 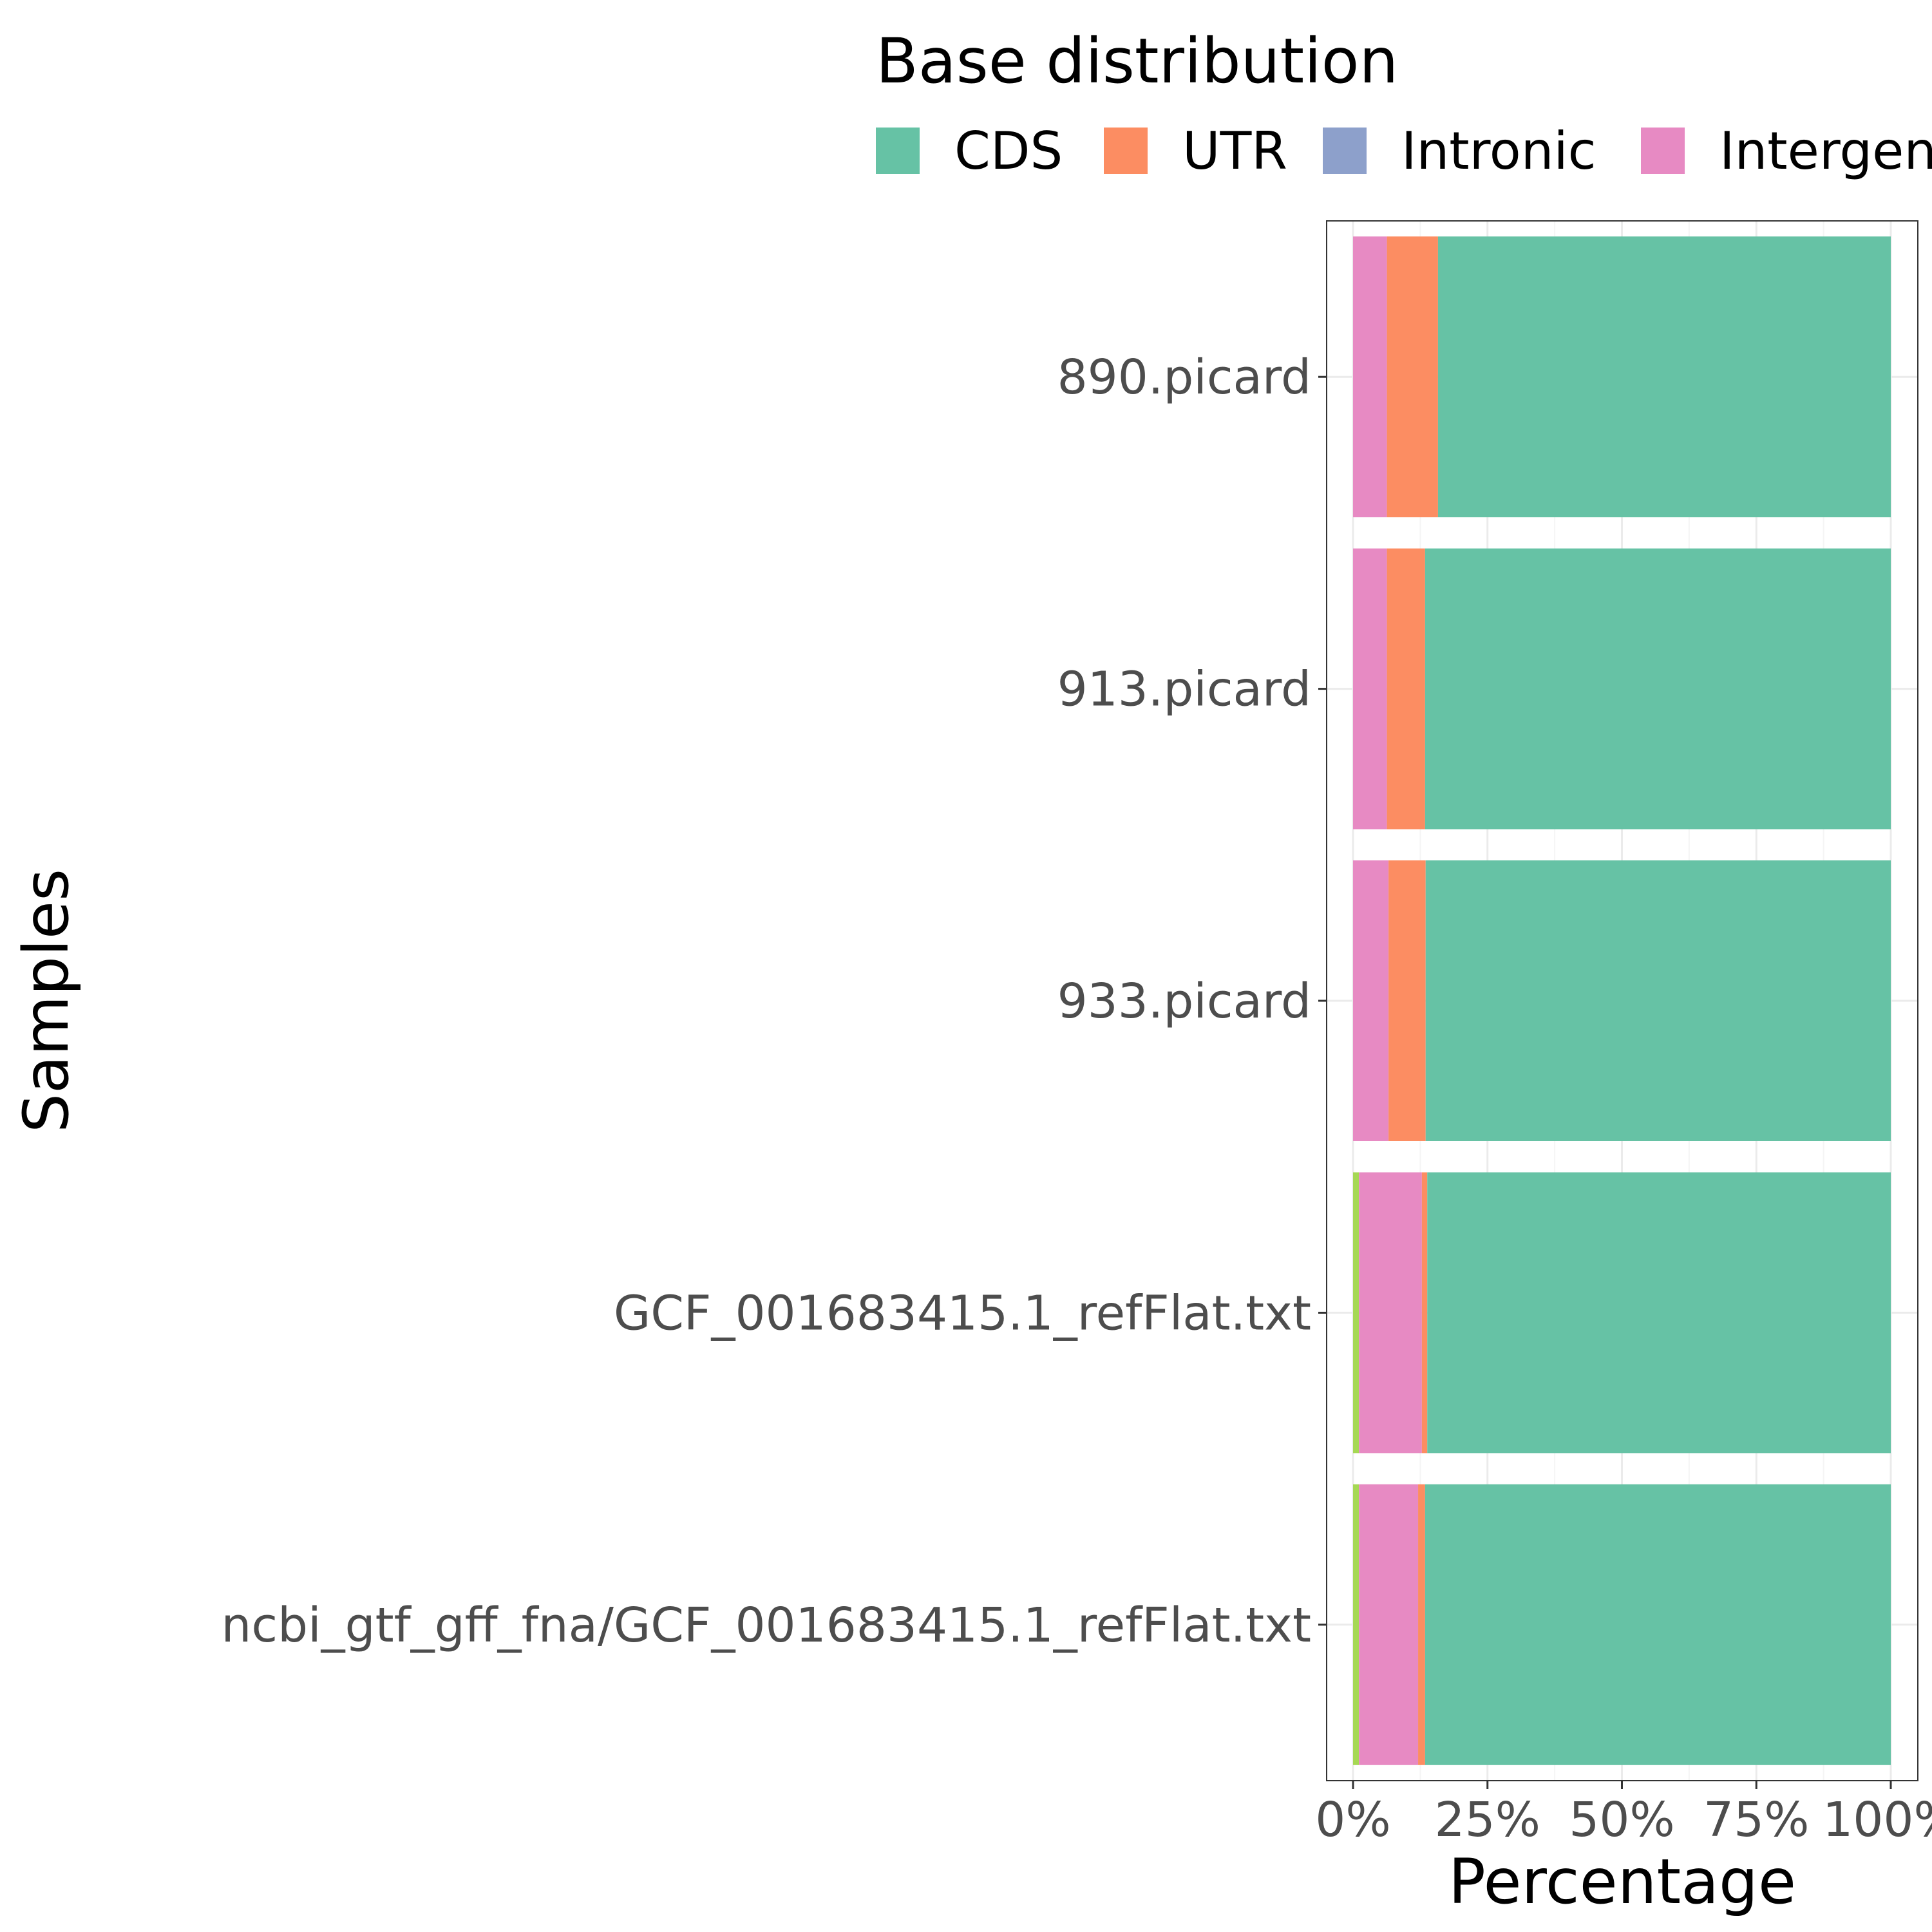 I want to click on legend-label-utr: UTR, so click(x=1234, y=151).